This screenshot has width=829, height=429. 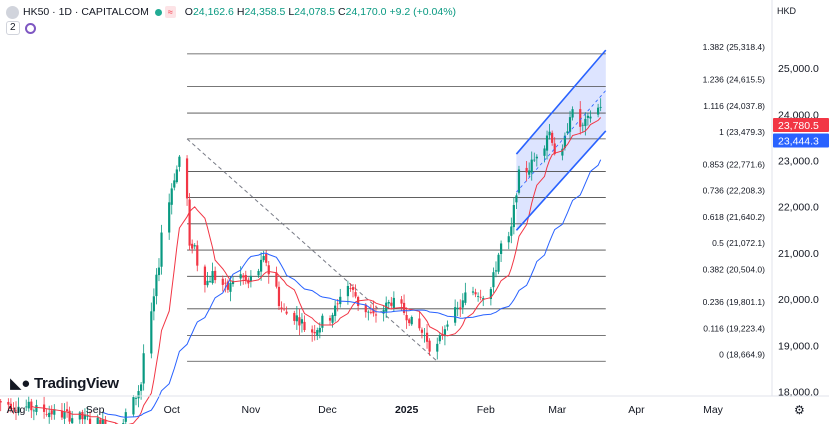 What do you see at coordinates (734, 106) in the screenshot?
I see `fib-label-2: 1.116 (24,037.8)` at bounding box center [734, 106].